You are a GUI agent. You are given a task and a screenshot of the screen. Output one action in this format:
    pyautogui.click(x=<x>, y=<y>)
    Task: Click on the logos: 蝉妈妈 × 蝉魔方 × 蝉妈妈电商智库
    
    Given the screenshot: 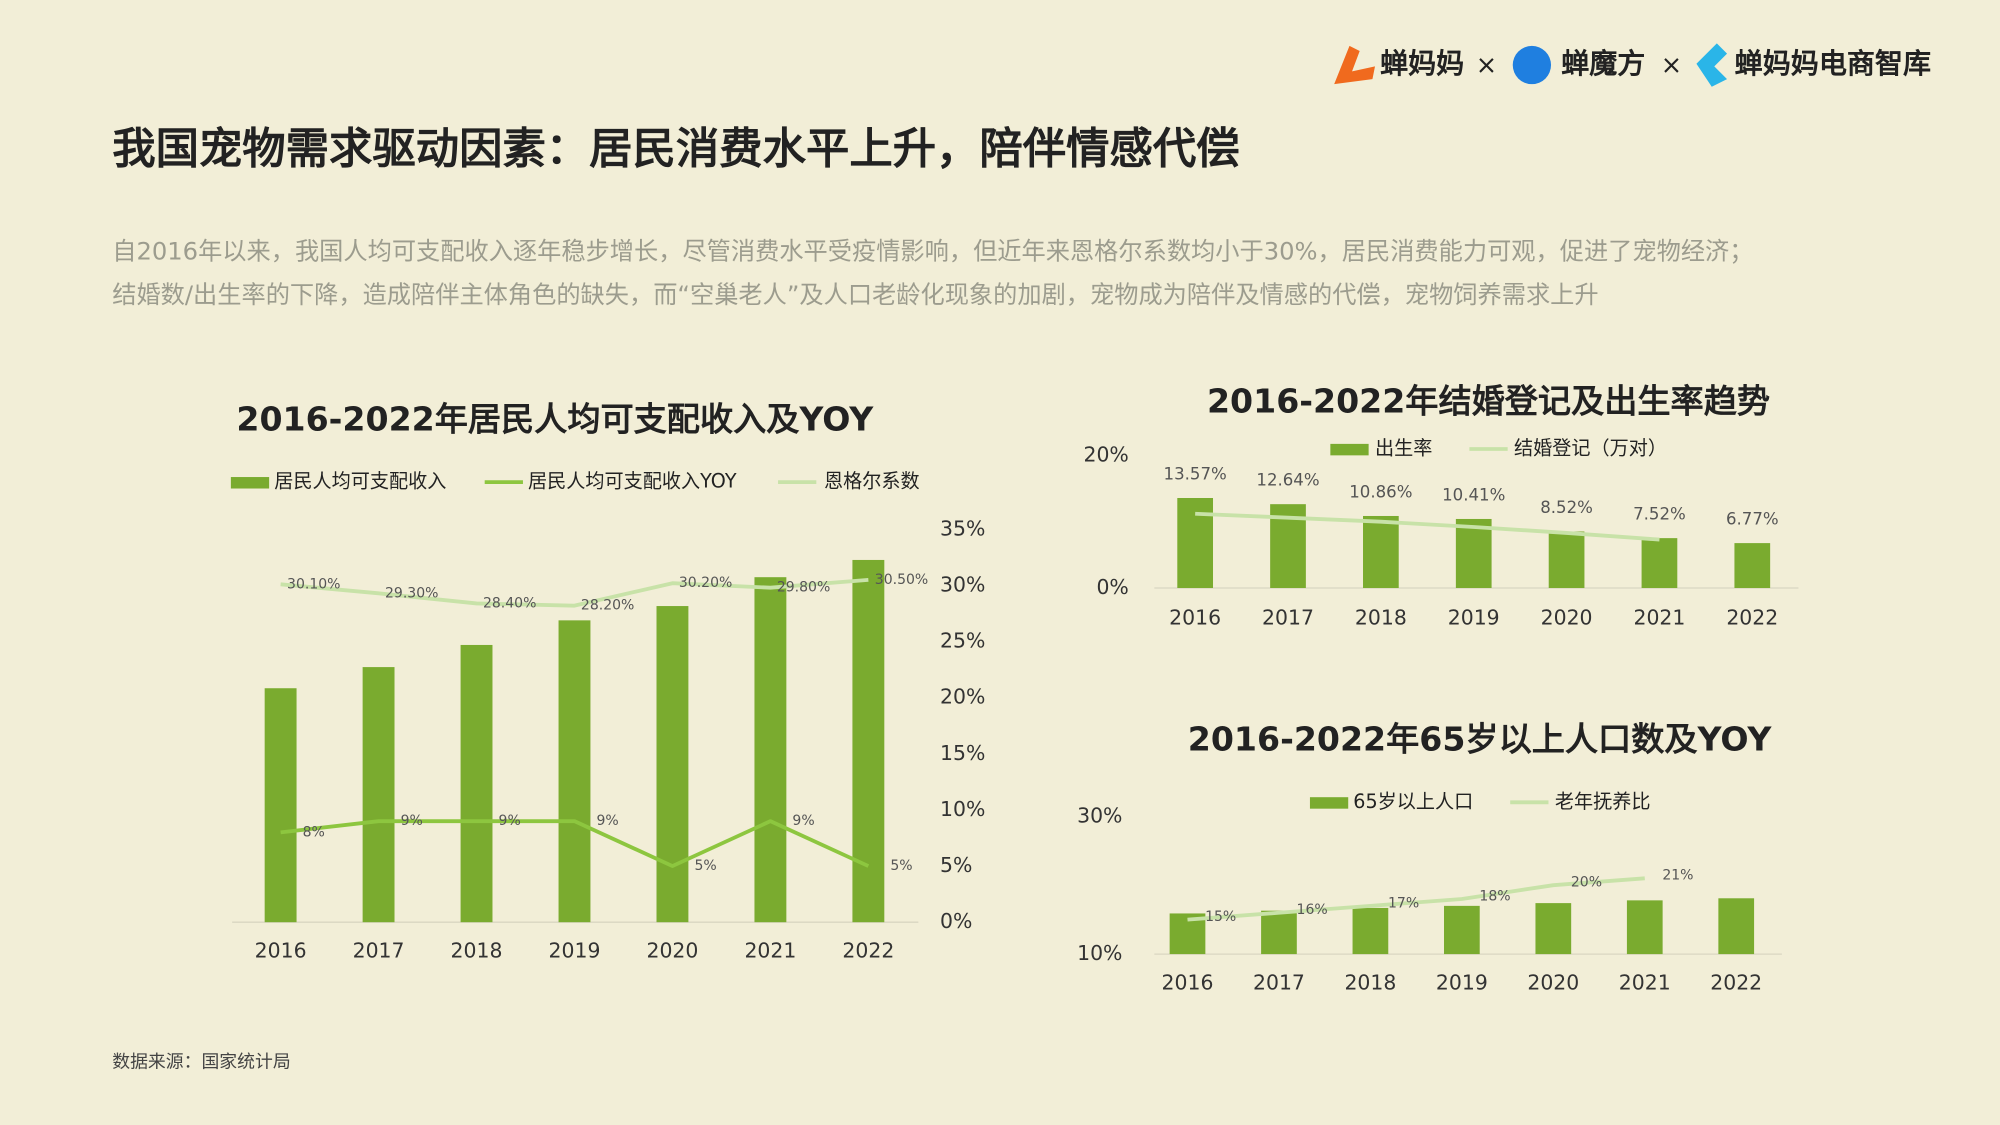 What is the action you would take?
    pyautogui.click(x=1632, y=65)
    